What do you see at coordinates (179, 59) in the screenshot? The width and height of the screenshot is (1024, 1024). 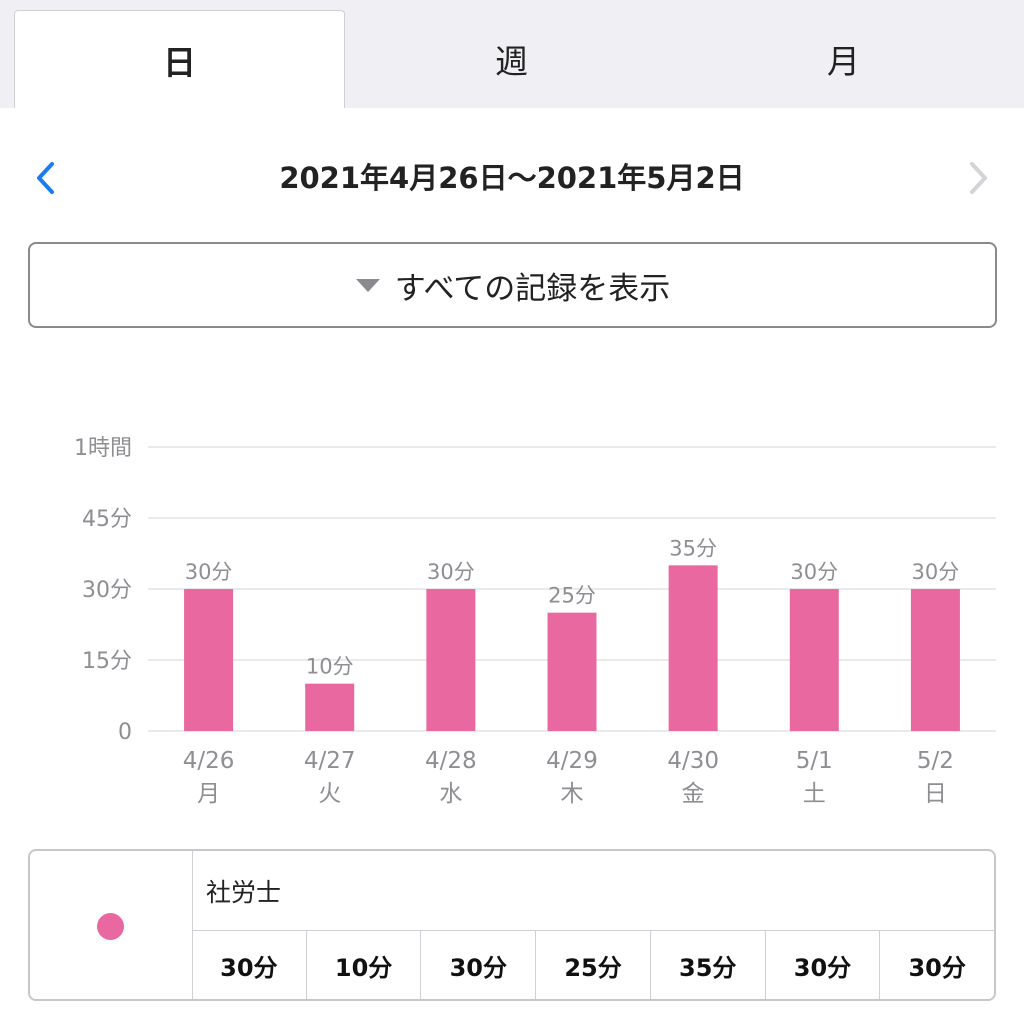 I see `tab-day: 日` at bounding box center [179, 59].